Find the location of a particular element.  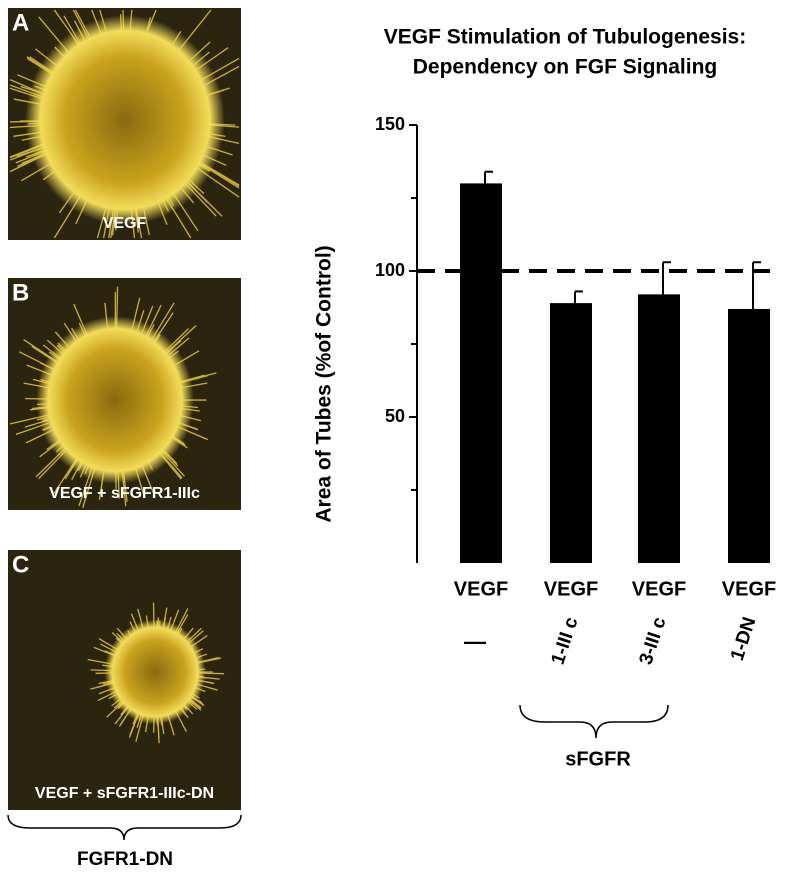

panel-caption: VEGF is located at coordinates (125, 223).